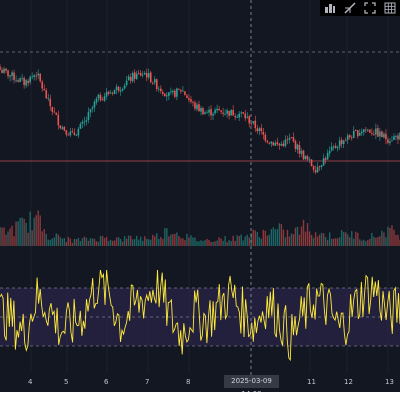 This screenshot has height=400, width=400. What do you see at coordinates (350, 8) in the screenshot?
I see `measure-ruler-icon` at bounding box center [350, 8].